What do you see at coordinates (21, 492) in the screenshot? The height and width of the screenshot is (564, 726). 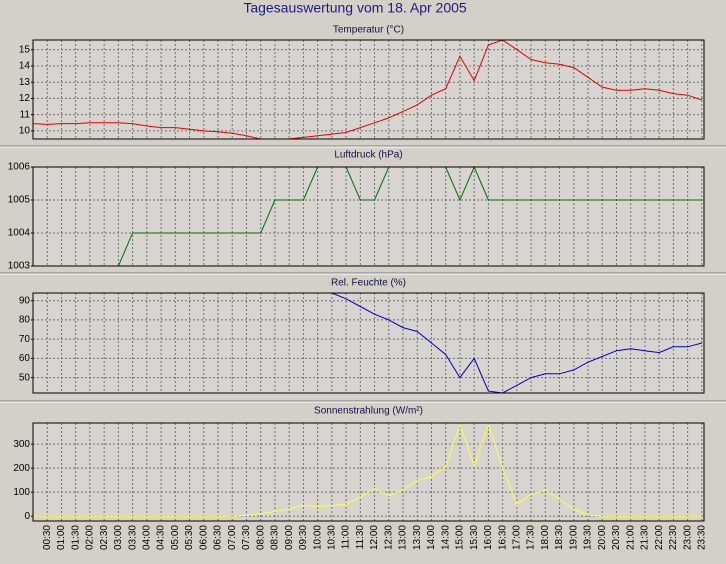 I see `y-tick-label: 100` at bounding box center [21, 492].